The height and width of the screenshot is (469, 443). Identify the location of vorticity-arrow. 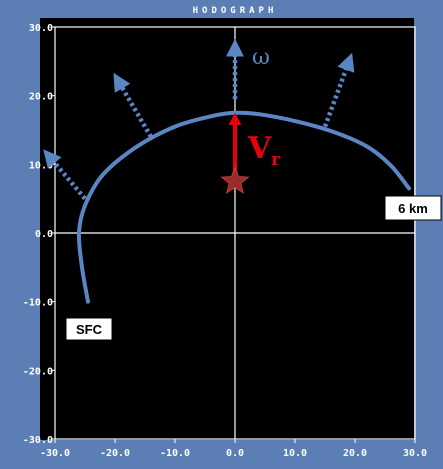
(133, 105).